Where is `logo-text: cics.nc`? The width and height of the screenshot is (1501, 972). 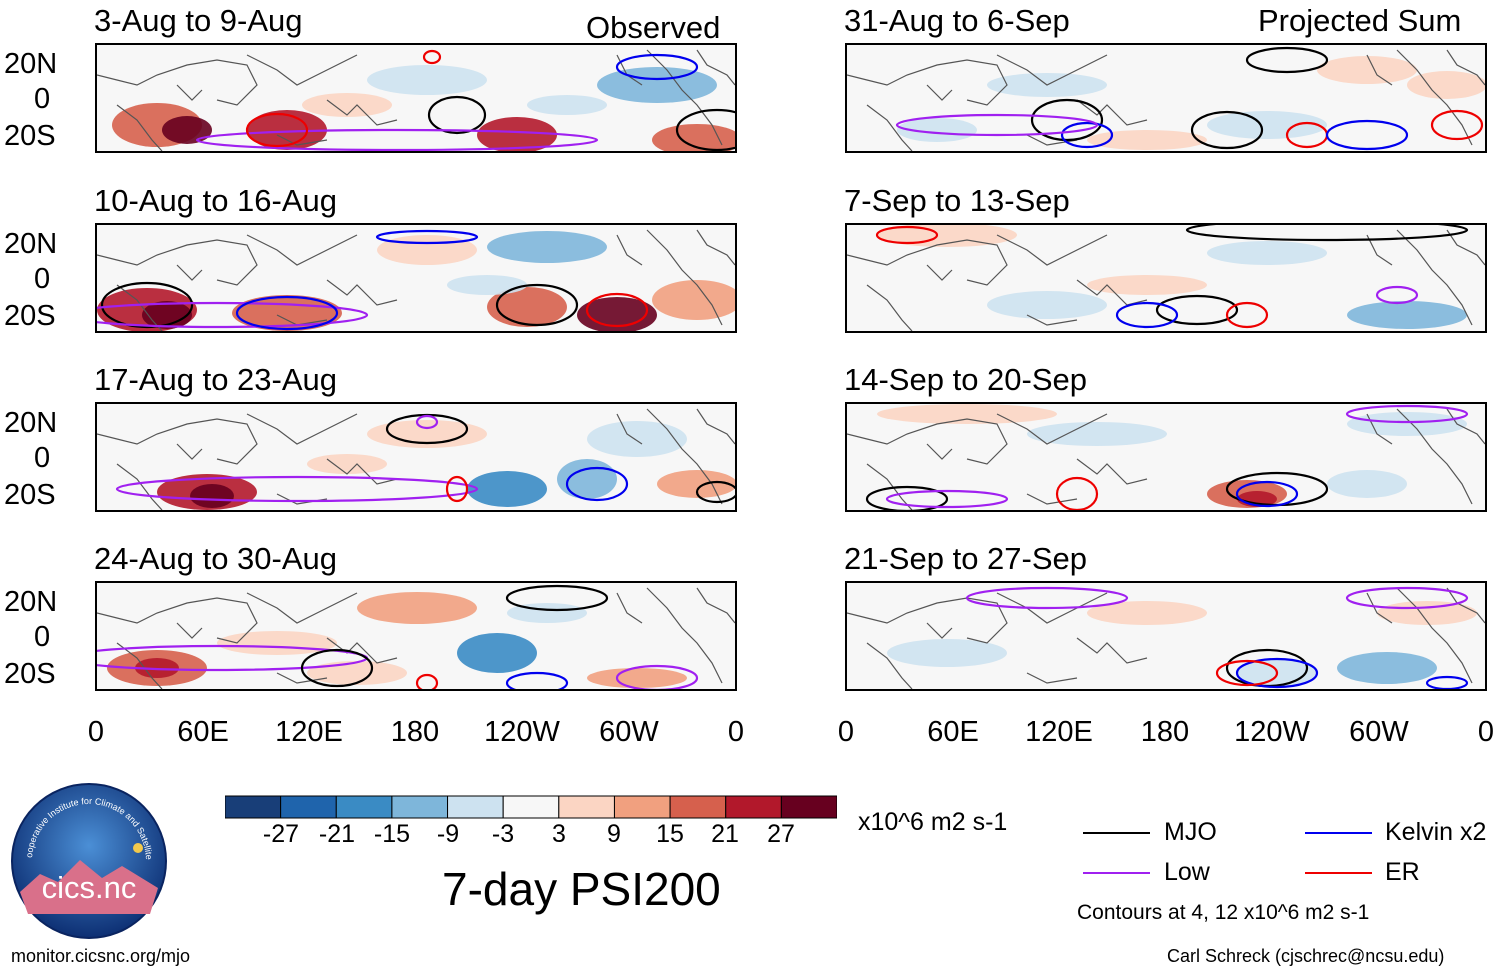
logo-text: cics.nc is located at coordinates (89, 887).